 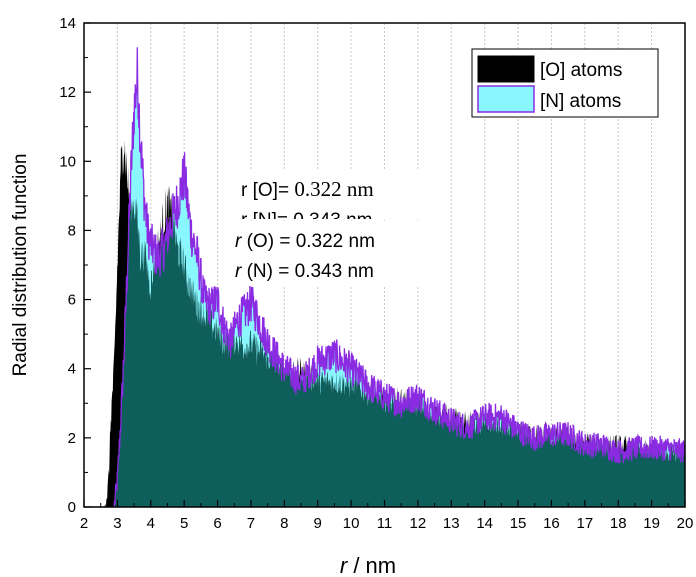 What do you see at coordinates (581, 70) in the screenshot?
I see `legend-label-o-atoms: [O] atoms` at bounding box center [581, 70].